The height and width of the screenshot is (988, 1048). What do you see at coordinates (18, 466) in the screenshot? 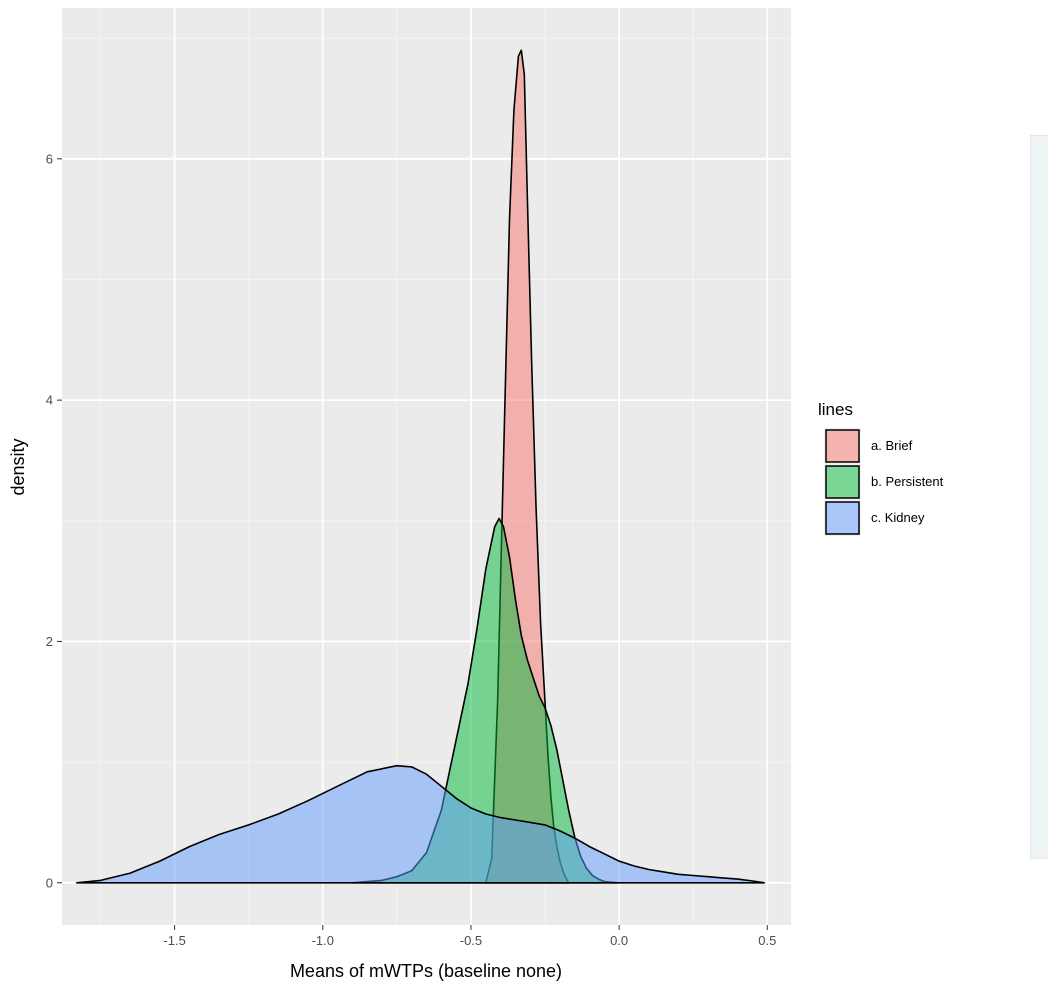
I see `y-axis-title: density` at bounding box center [18, 466].